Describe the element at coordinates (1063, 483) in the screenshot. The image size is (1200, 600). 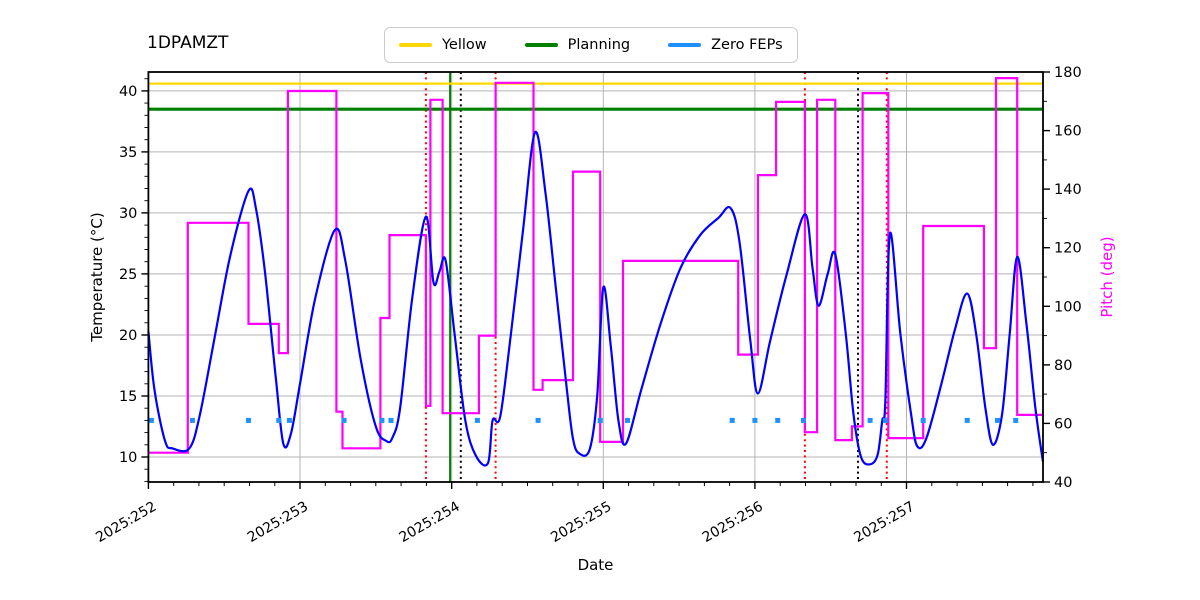
I see `y-right-tick-label: 40` at that location.